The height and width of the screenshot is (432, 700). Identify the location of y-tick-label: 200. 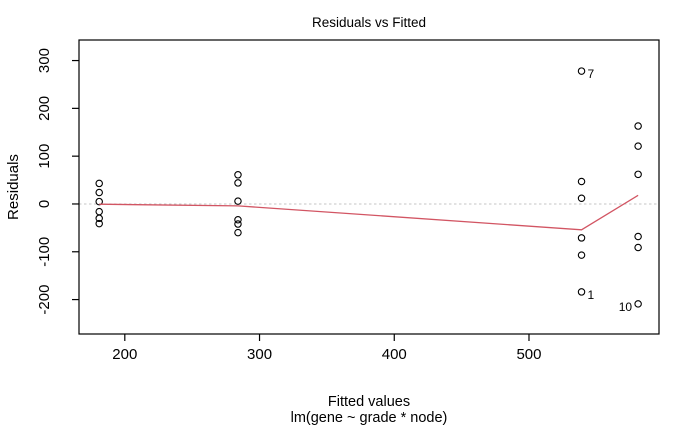
(44, 108).